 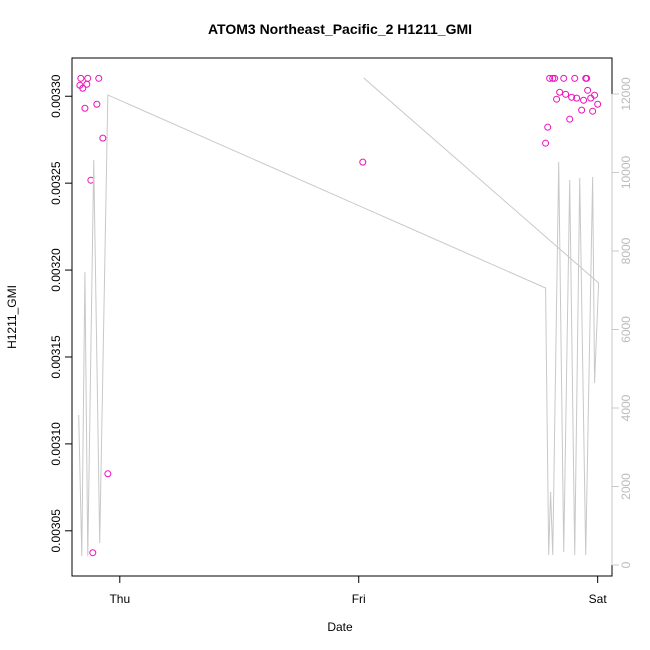 What do you see at coordinates (626, 407) in the screenshot?
I see `y2-tick-label: 4000` at bounding box center [626, 407].